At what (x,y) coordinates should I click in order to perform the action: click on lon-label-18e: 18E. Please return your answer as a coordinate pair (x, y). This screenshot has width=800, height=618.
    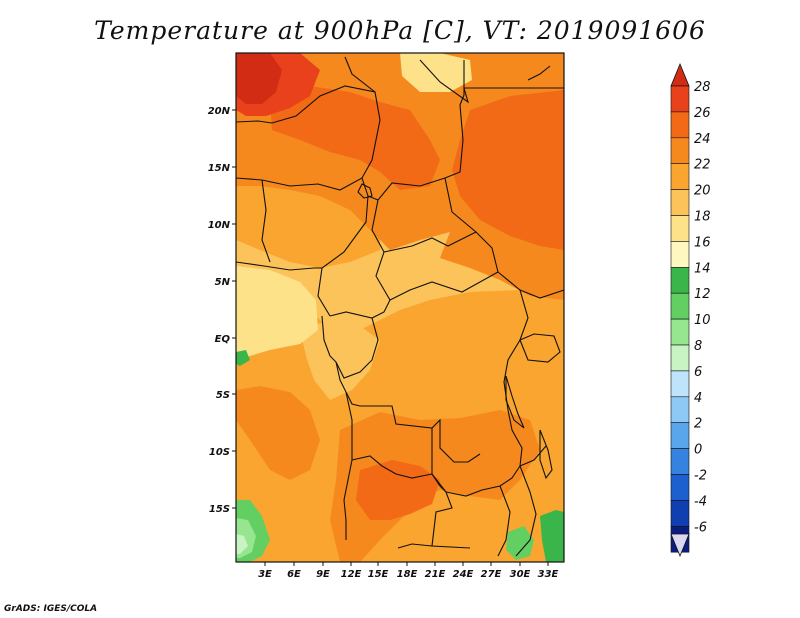
    Looking at the image, I should click on (407, 574).